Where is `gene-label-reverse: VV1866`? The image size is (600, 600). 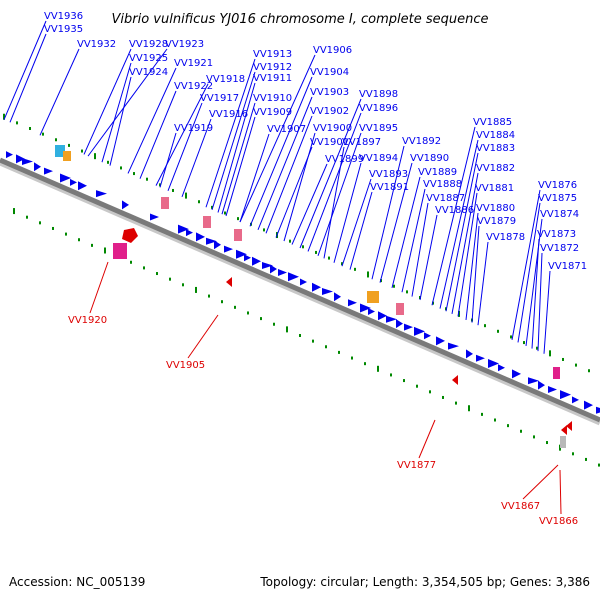
gene-label-reverse: VV1866 is located at coordinates (558, 521).